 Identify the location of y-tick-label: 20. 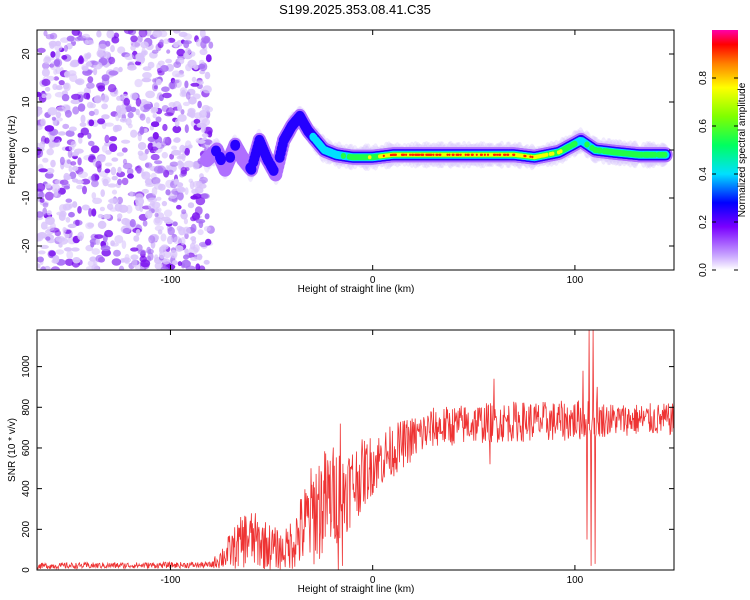
(26, 54).